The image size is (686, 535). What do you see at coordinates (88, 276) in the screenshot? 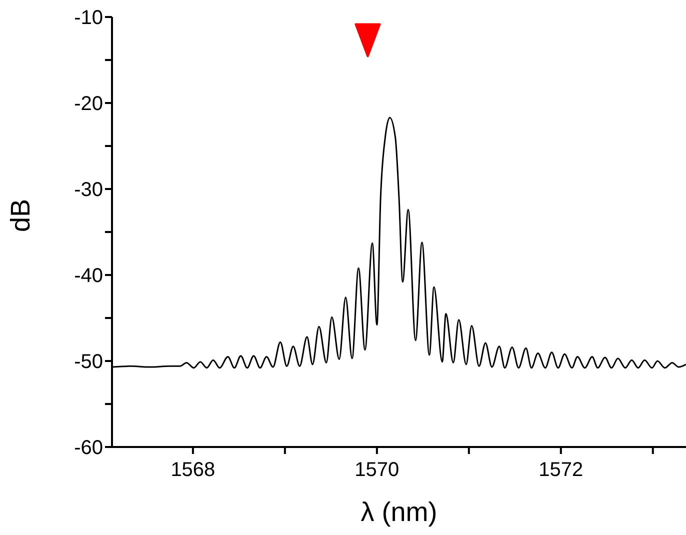
I see `y-tick-label: -40` at bounding box center [88, 276].